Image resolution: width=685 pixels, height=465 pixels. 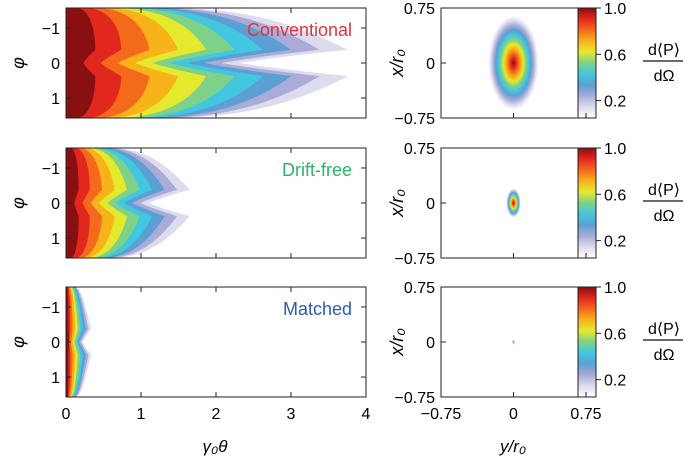 I want to click on colorbar-middle, so click(x=587, y=203).